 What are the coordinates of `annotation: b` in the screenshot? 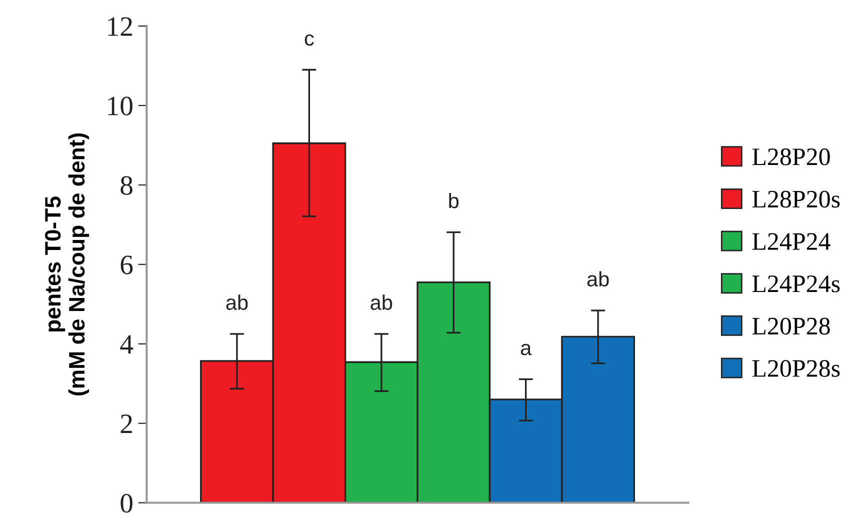 It's located at (454, 200).